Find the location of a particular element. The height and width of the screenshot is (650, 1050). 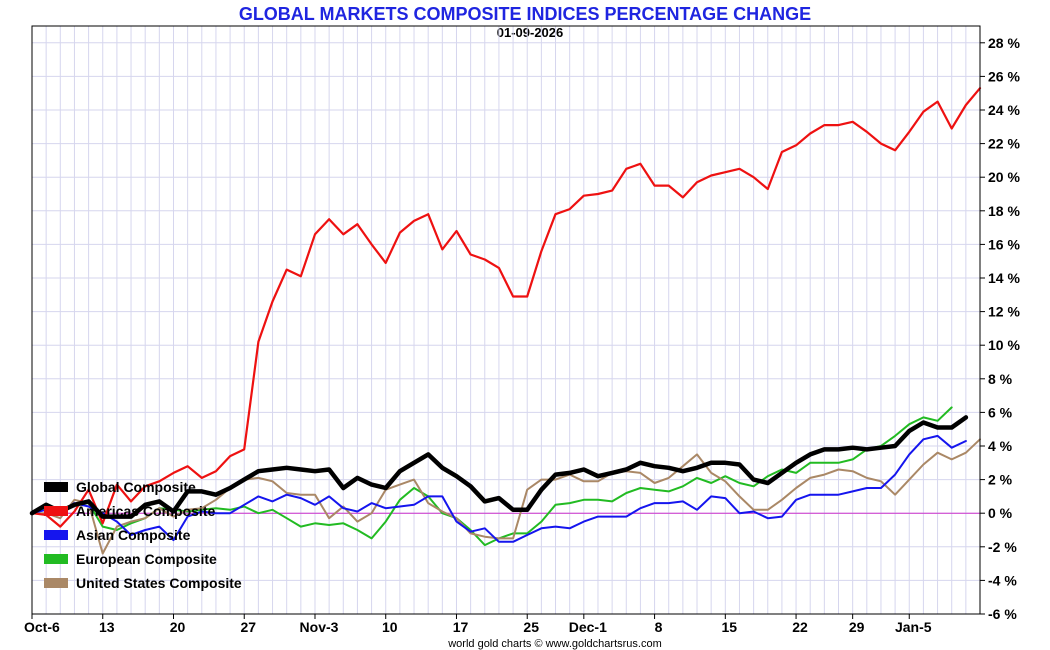

x-tick-label: 10 is located at coordinates (390, 627).